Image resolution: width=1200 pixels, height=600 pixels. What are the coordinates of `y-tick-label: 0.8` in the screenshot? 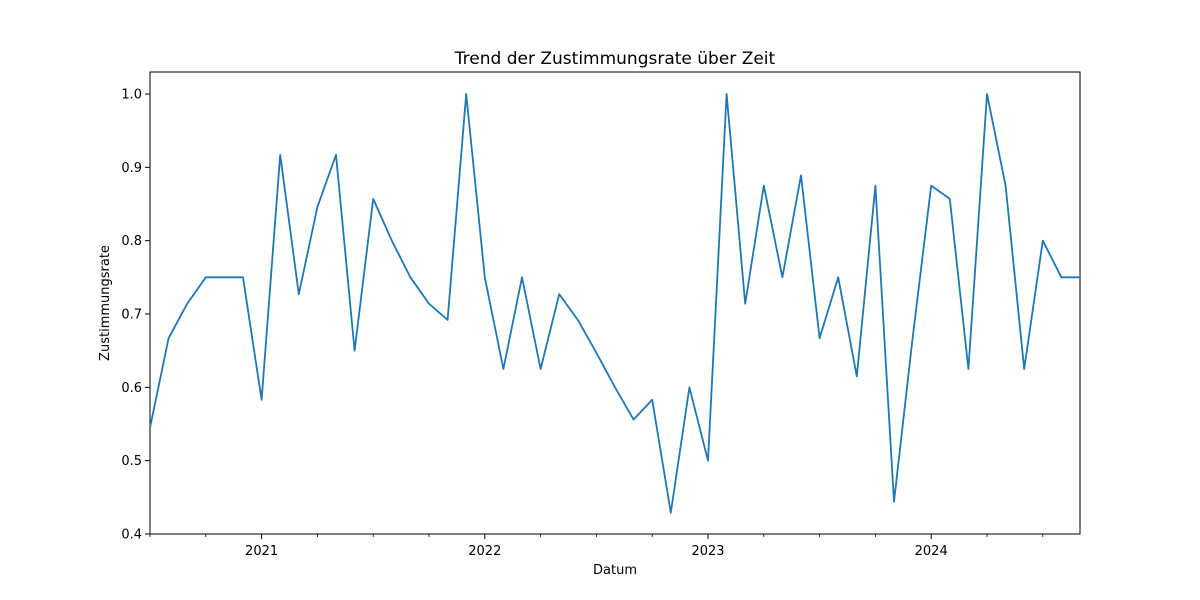 It's located at (131, 241).